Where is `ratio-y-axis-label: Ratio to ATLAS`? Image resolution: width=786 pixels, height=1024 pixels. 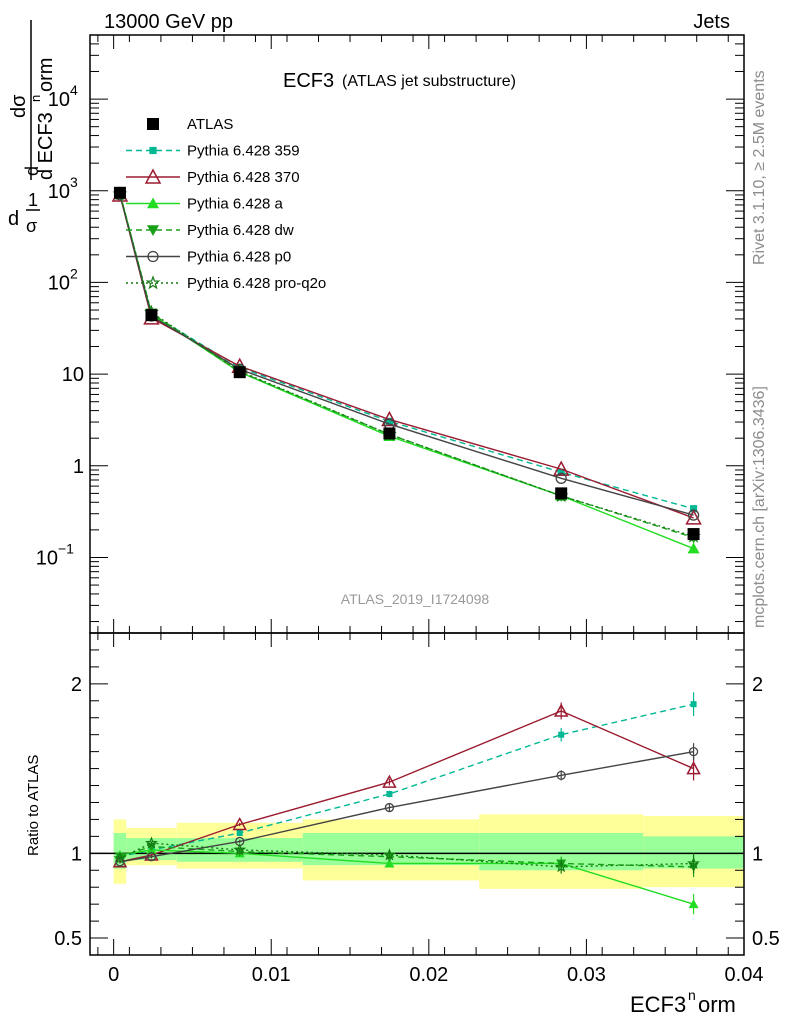
ratio-y-axis-label: Ratio to ATLAS is located at coordinates (33, 805).